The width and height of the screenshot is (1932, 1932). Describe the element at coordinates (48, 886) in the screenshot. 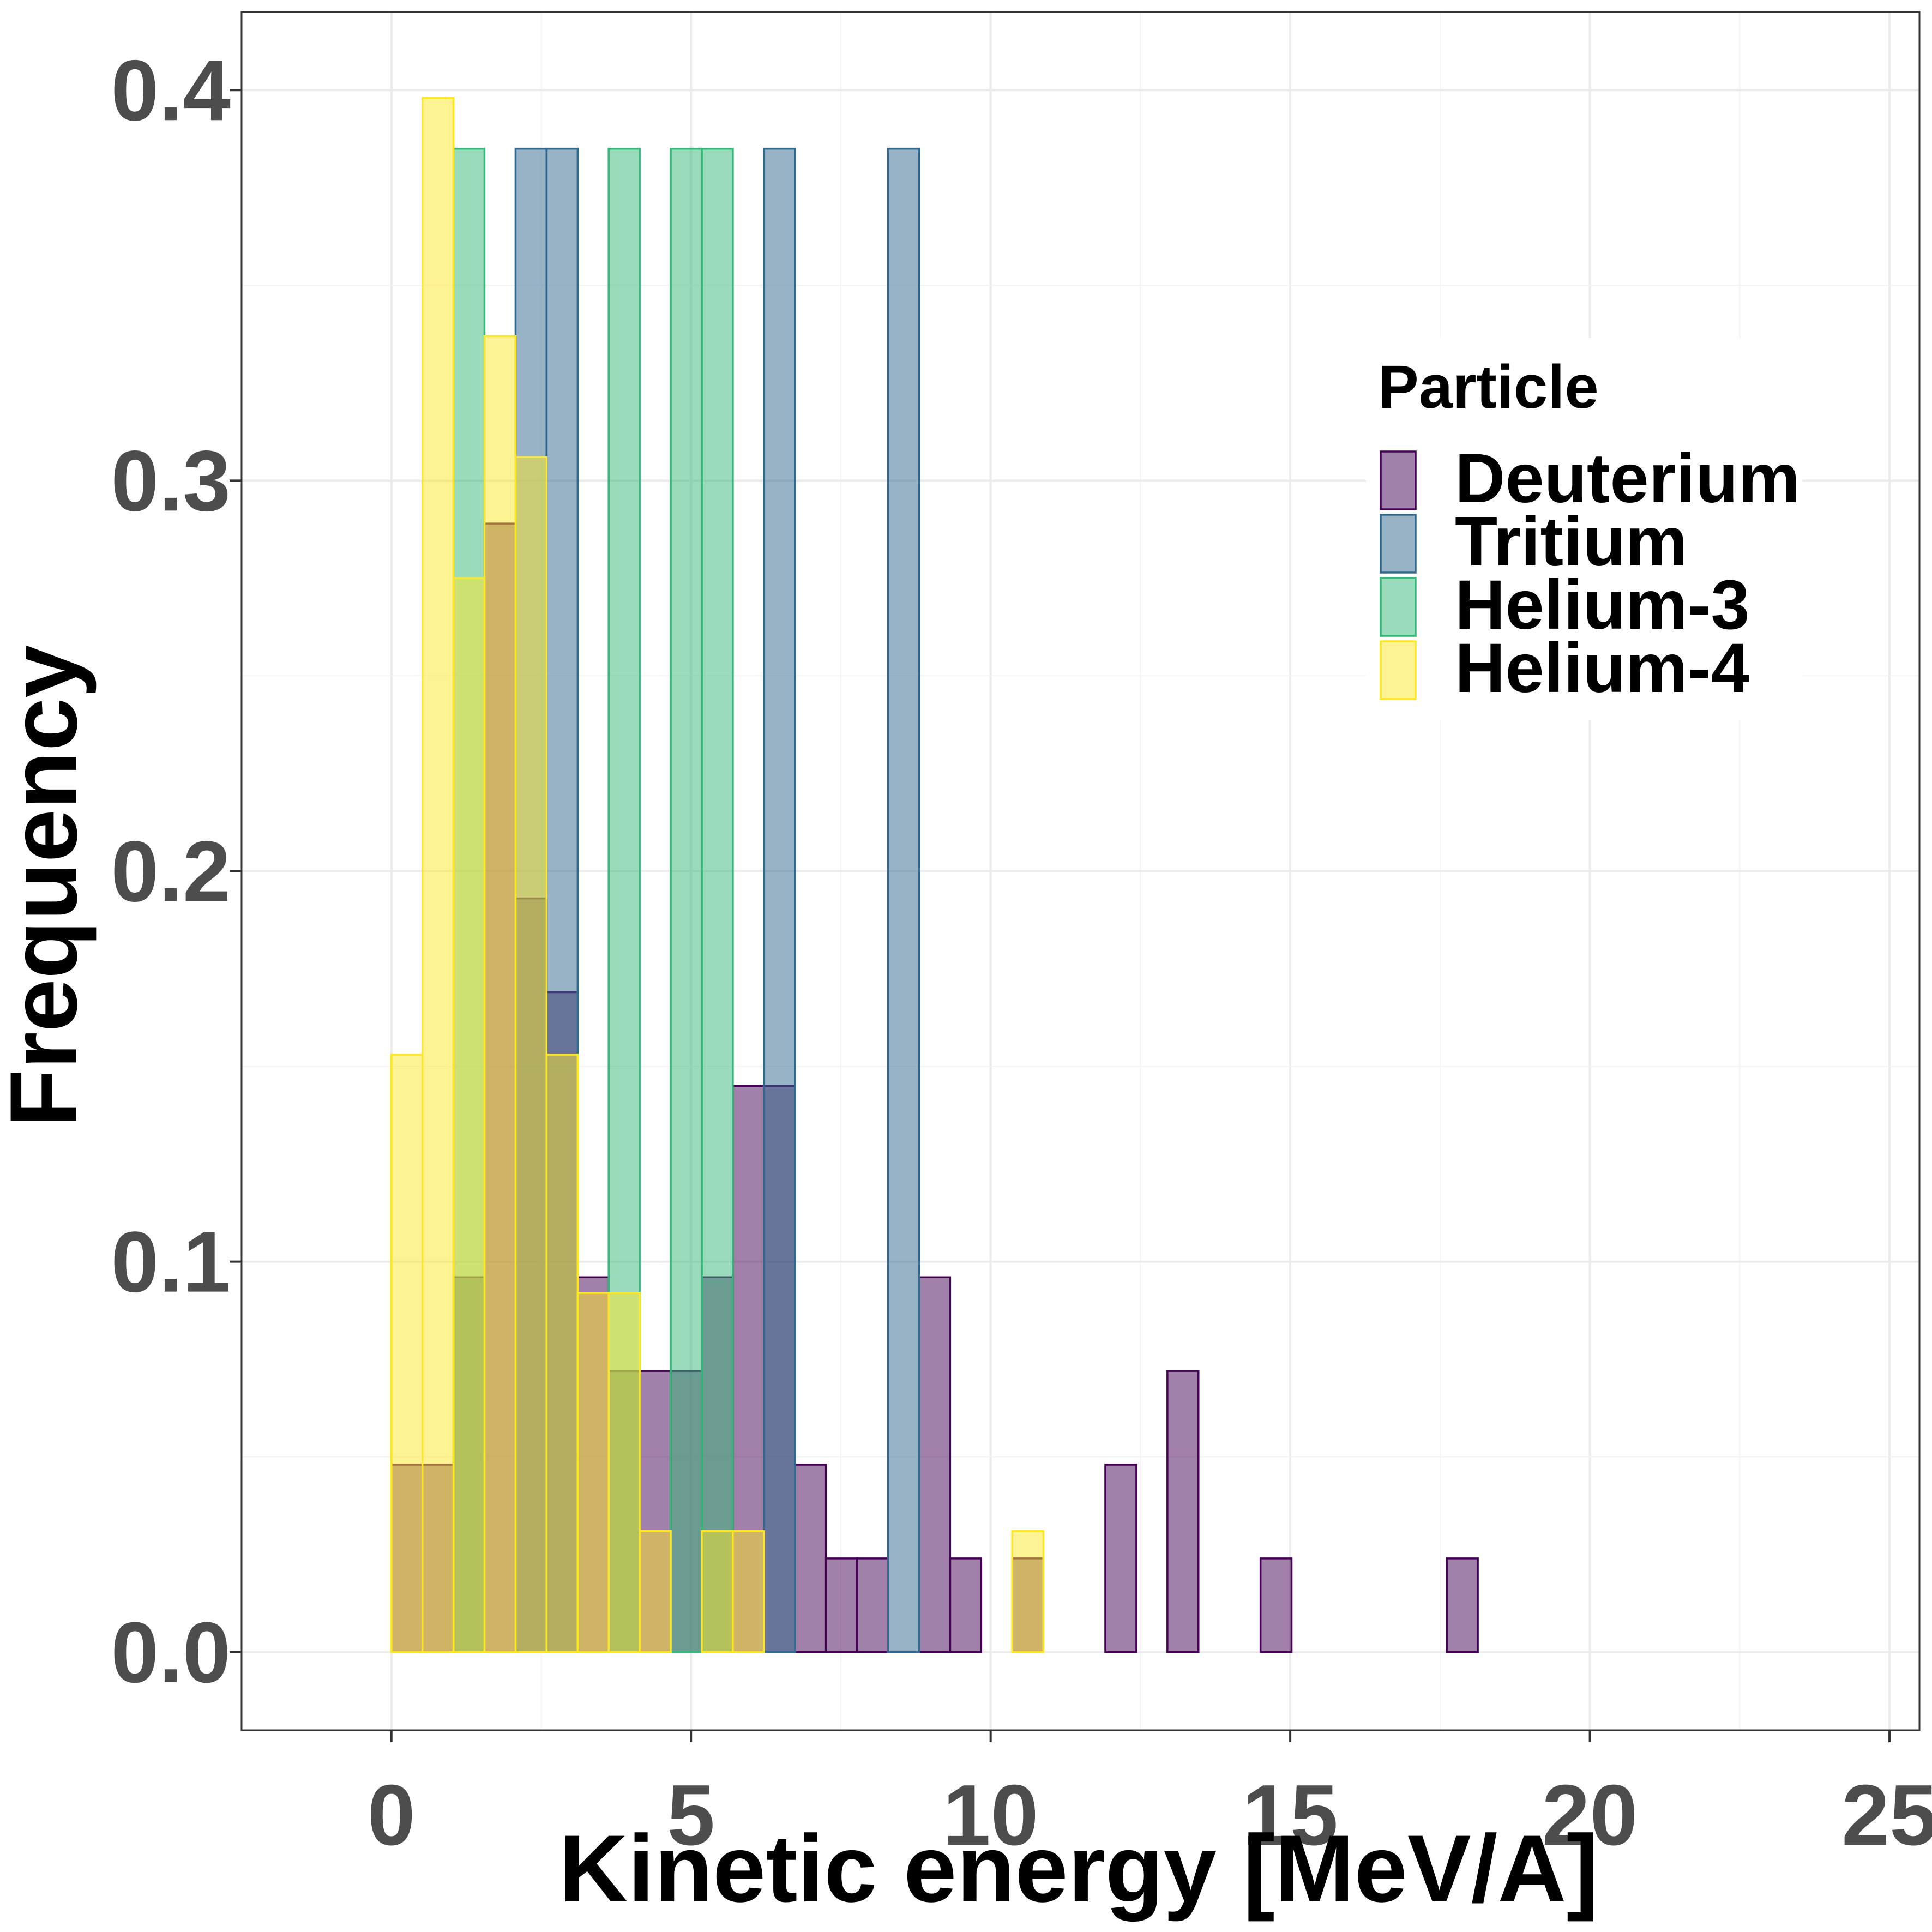

I see `y-axis-title: Frequency` at that location.